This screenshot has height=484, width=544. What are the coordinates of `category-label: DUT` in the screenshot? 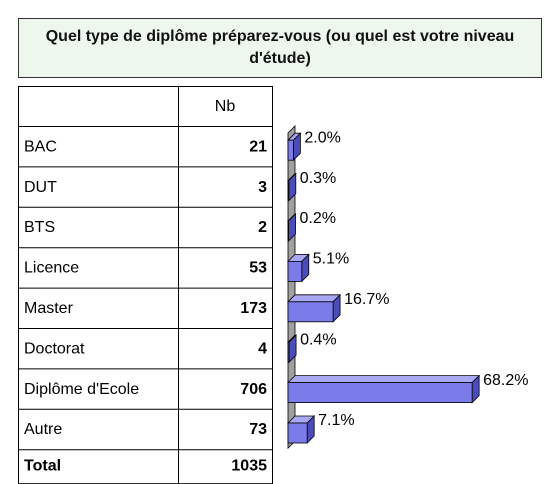 It's located at (40, 187).